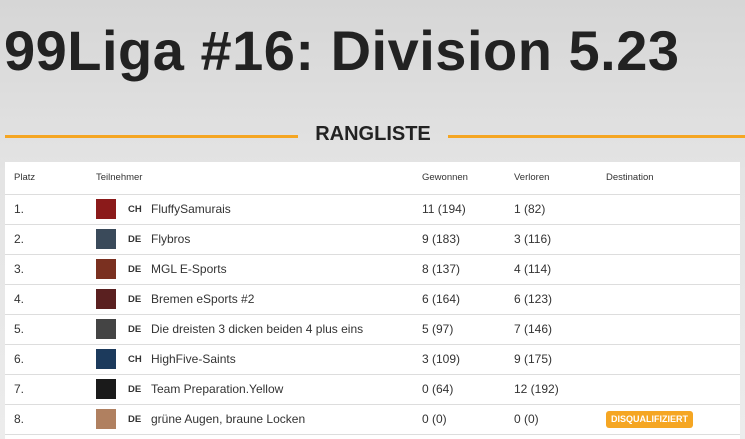 This screenshot has height=439, width=745. I want to click on rank: 6., so click(19, 359).